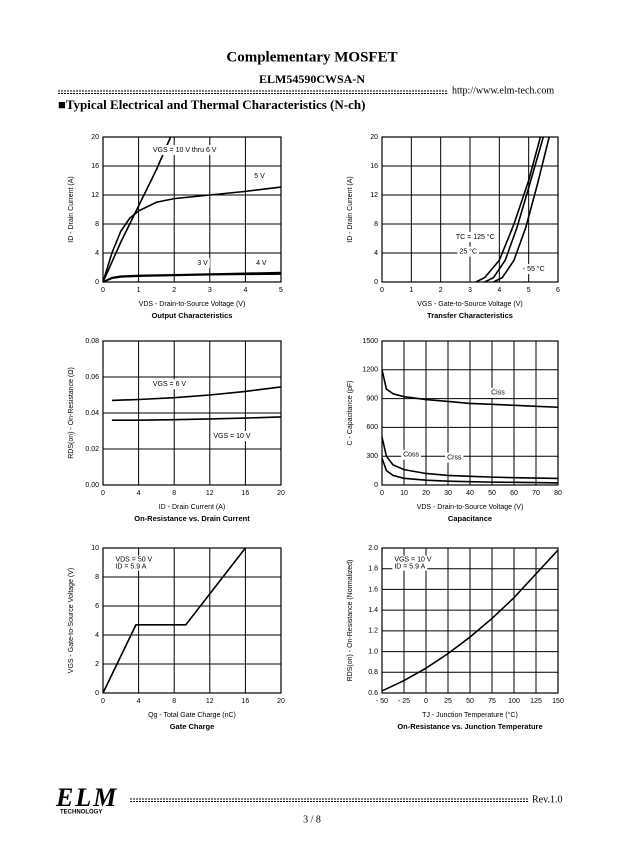  I want to click on part-number: ELM54590CWSA-N, so click(312, 79).